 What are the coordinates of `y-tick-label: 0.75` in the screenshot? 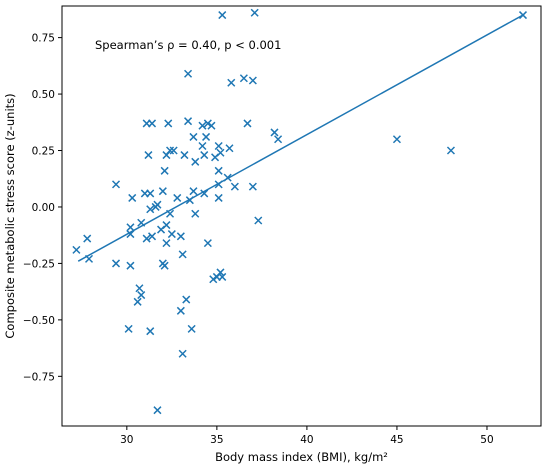 It's located at (43, 39).